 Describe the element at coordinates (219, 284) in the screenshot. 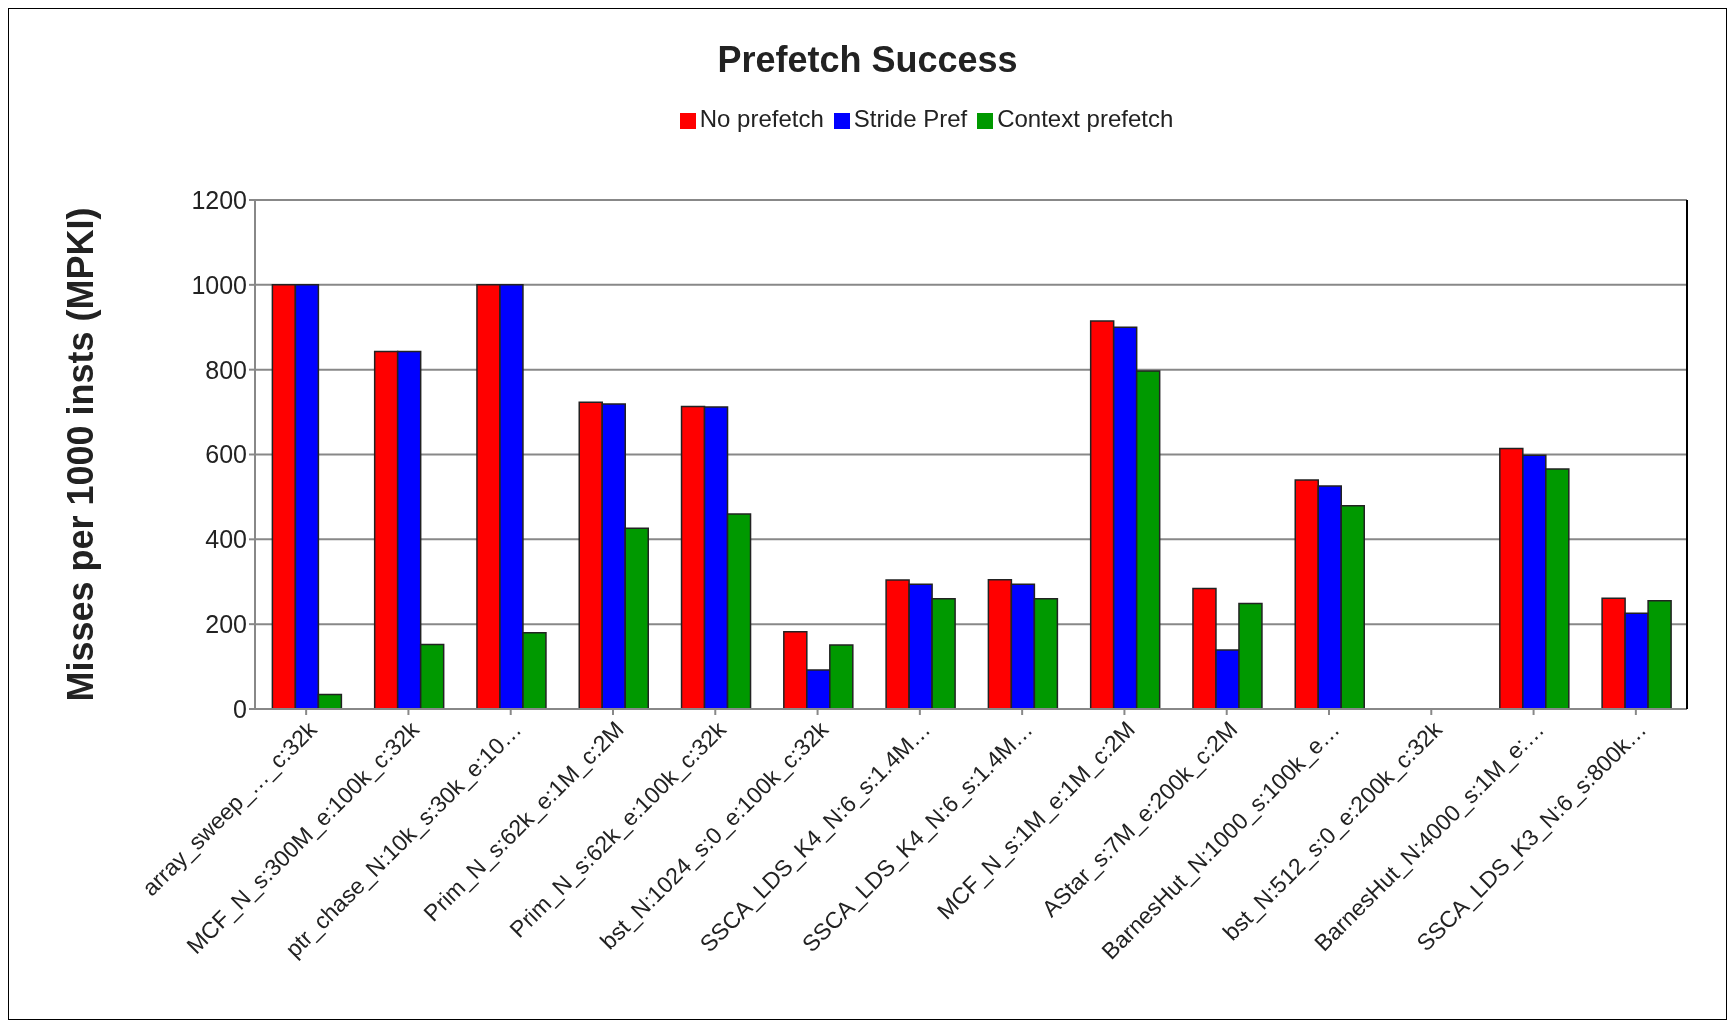

I see `y-tick-label: 1000` at that location.